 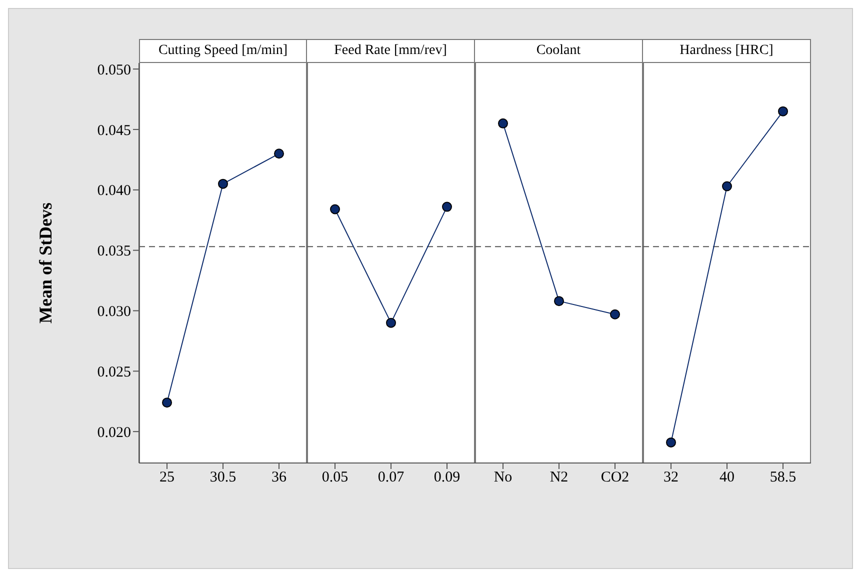 What do you see at coordinates (114, 191) in the screenshot?
I see `y-tick-label: 0.040` at bounding box center [114, 191].